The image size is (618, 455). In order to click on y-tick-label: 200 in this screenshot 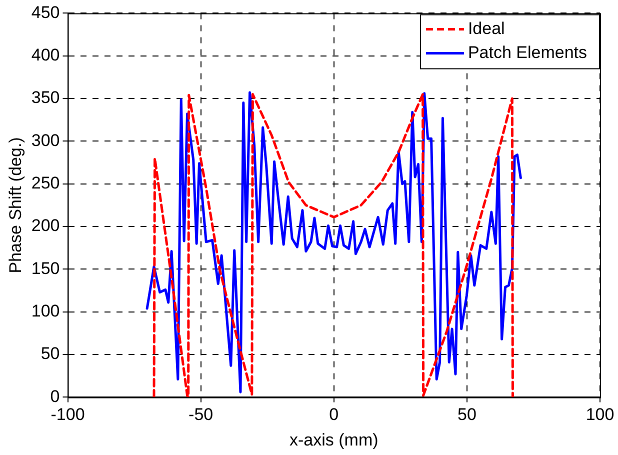, I will do `click(45, 226)`.